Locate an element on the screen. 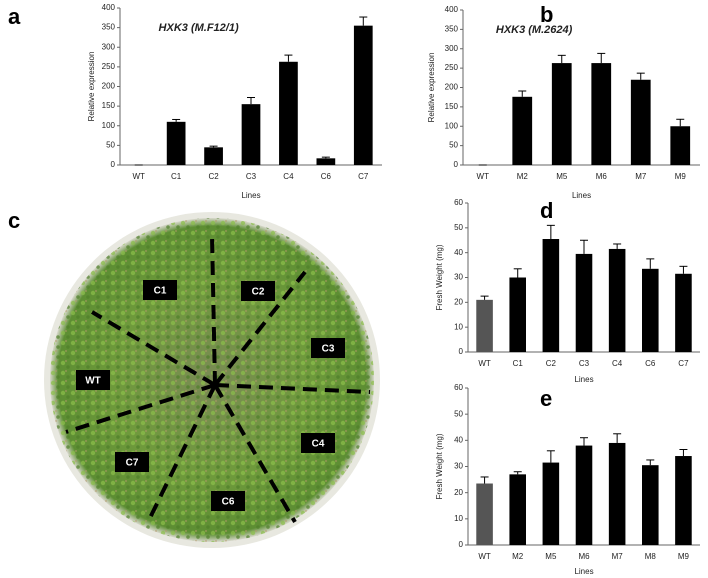 The height and width of the screenshot is (578, 708). chart-title: HXK3 (M.2624) is located at coordinates (534, 30).